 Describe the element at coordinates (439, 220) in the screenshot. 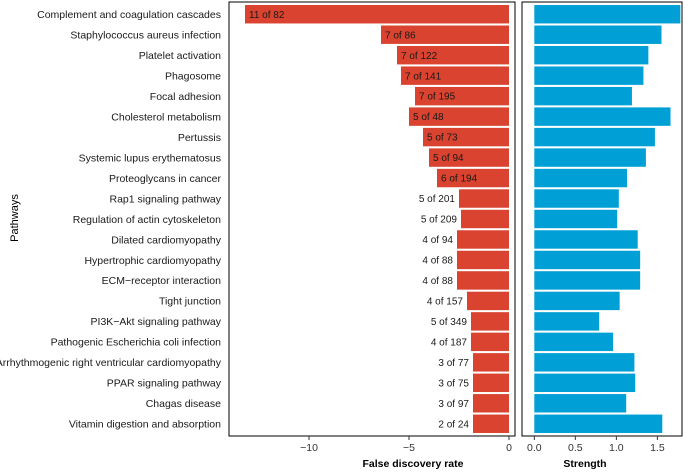

I see `fdr-bar-label: 5 of 209` at that location.